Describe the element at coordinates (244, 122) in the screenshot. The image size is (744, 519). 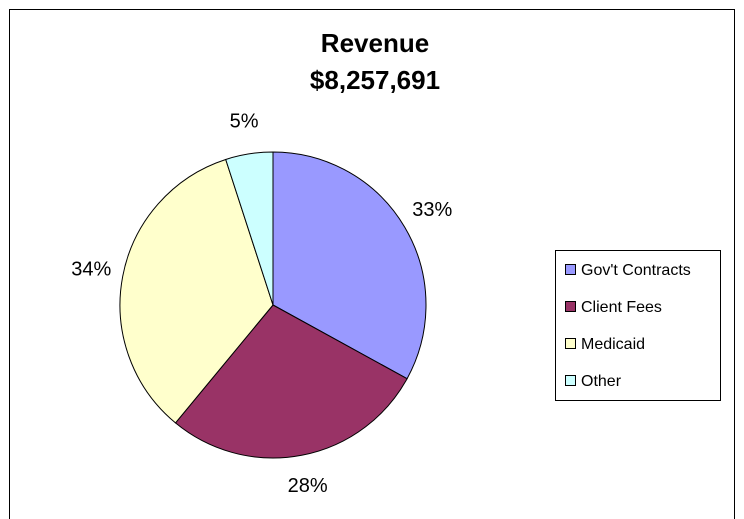
I see `data-label: 5%` at that location.